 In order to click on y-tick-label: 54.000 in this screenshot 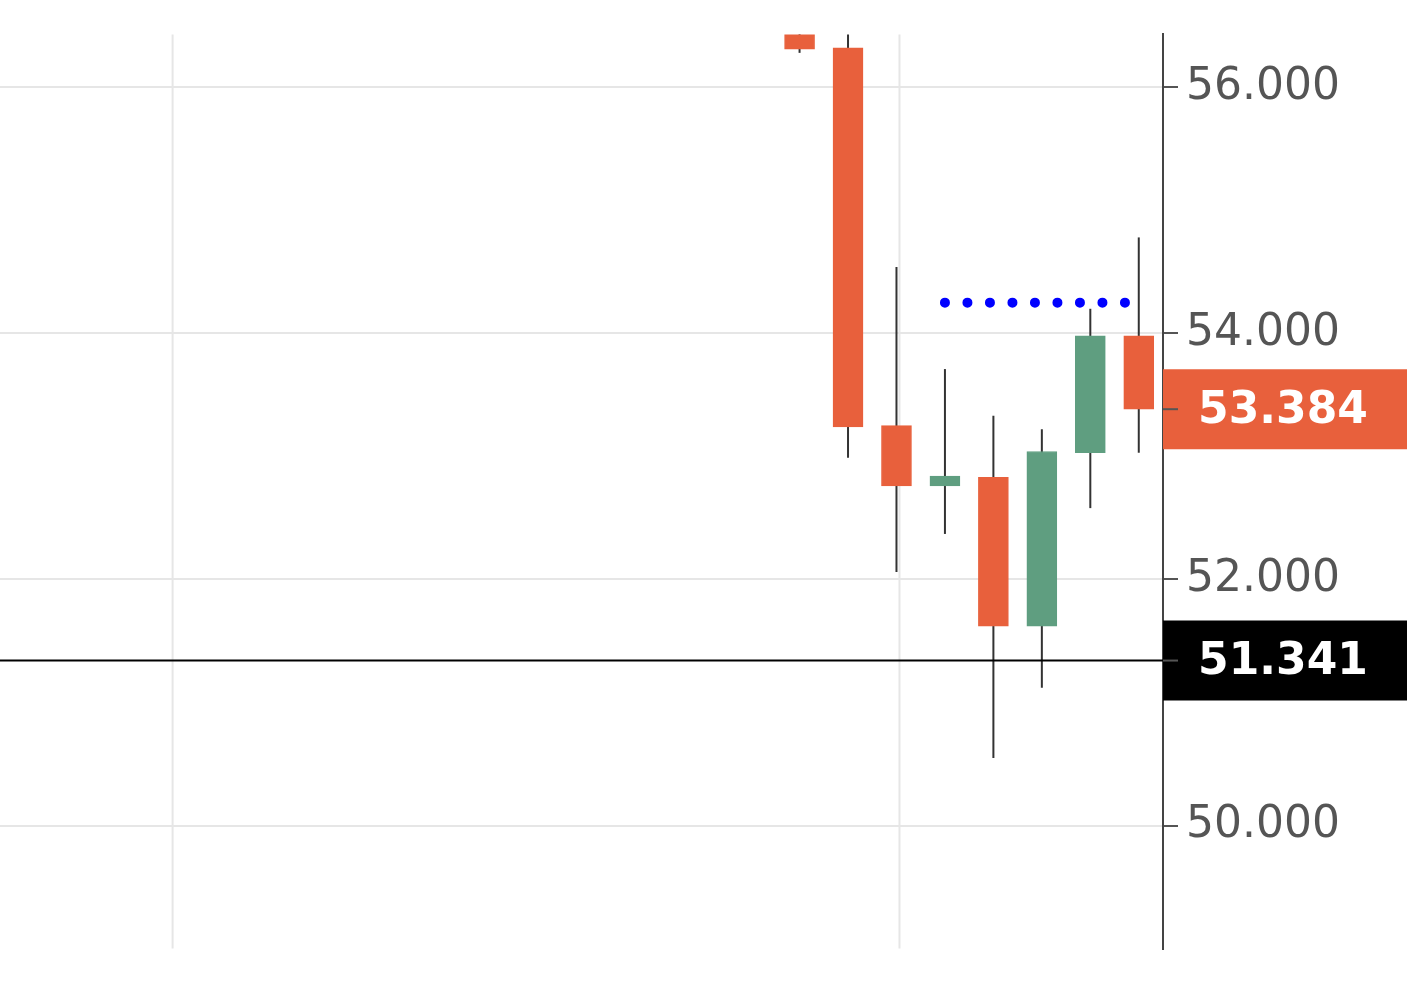, I will do `click(1263, 329)`.